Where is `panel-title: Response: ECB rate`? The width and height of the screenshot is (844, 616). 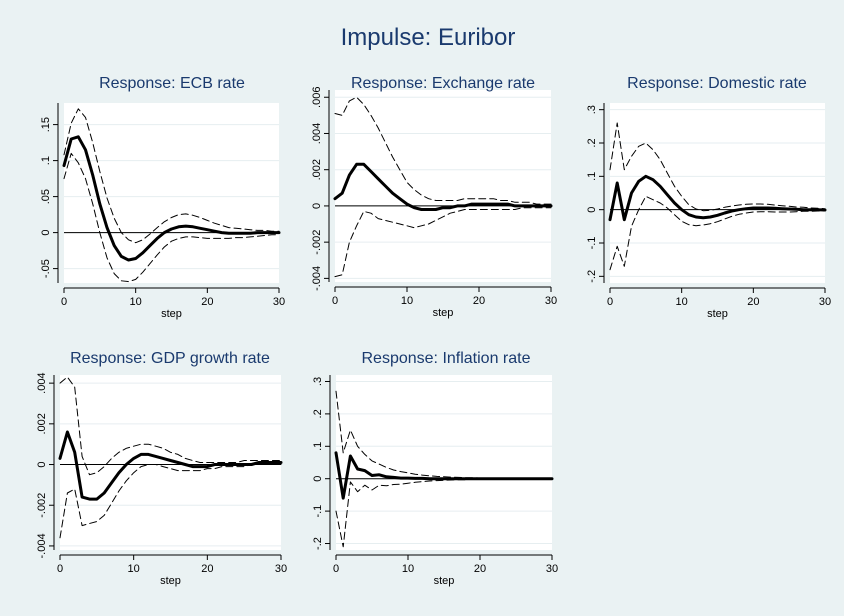
panel-title: Response: ECB rate is located at coordinates (172, 83).